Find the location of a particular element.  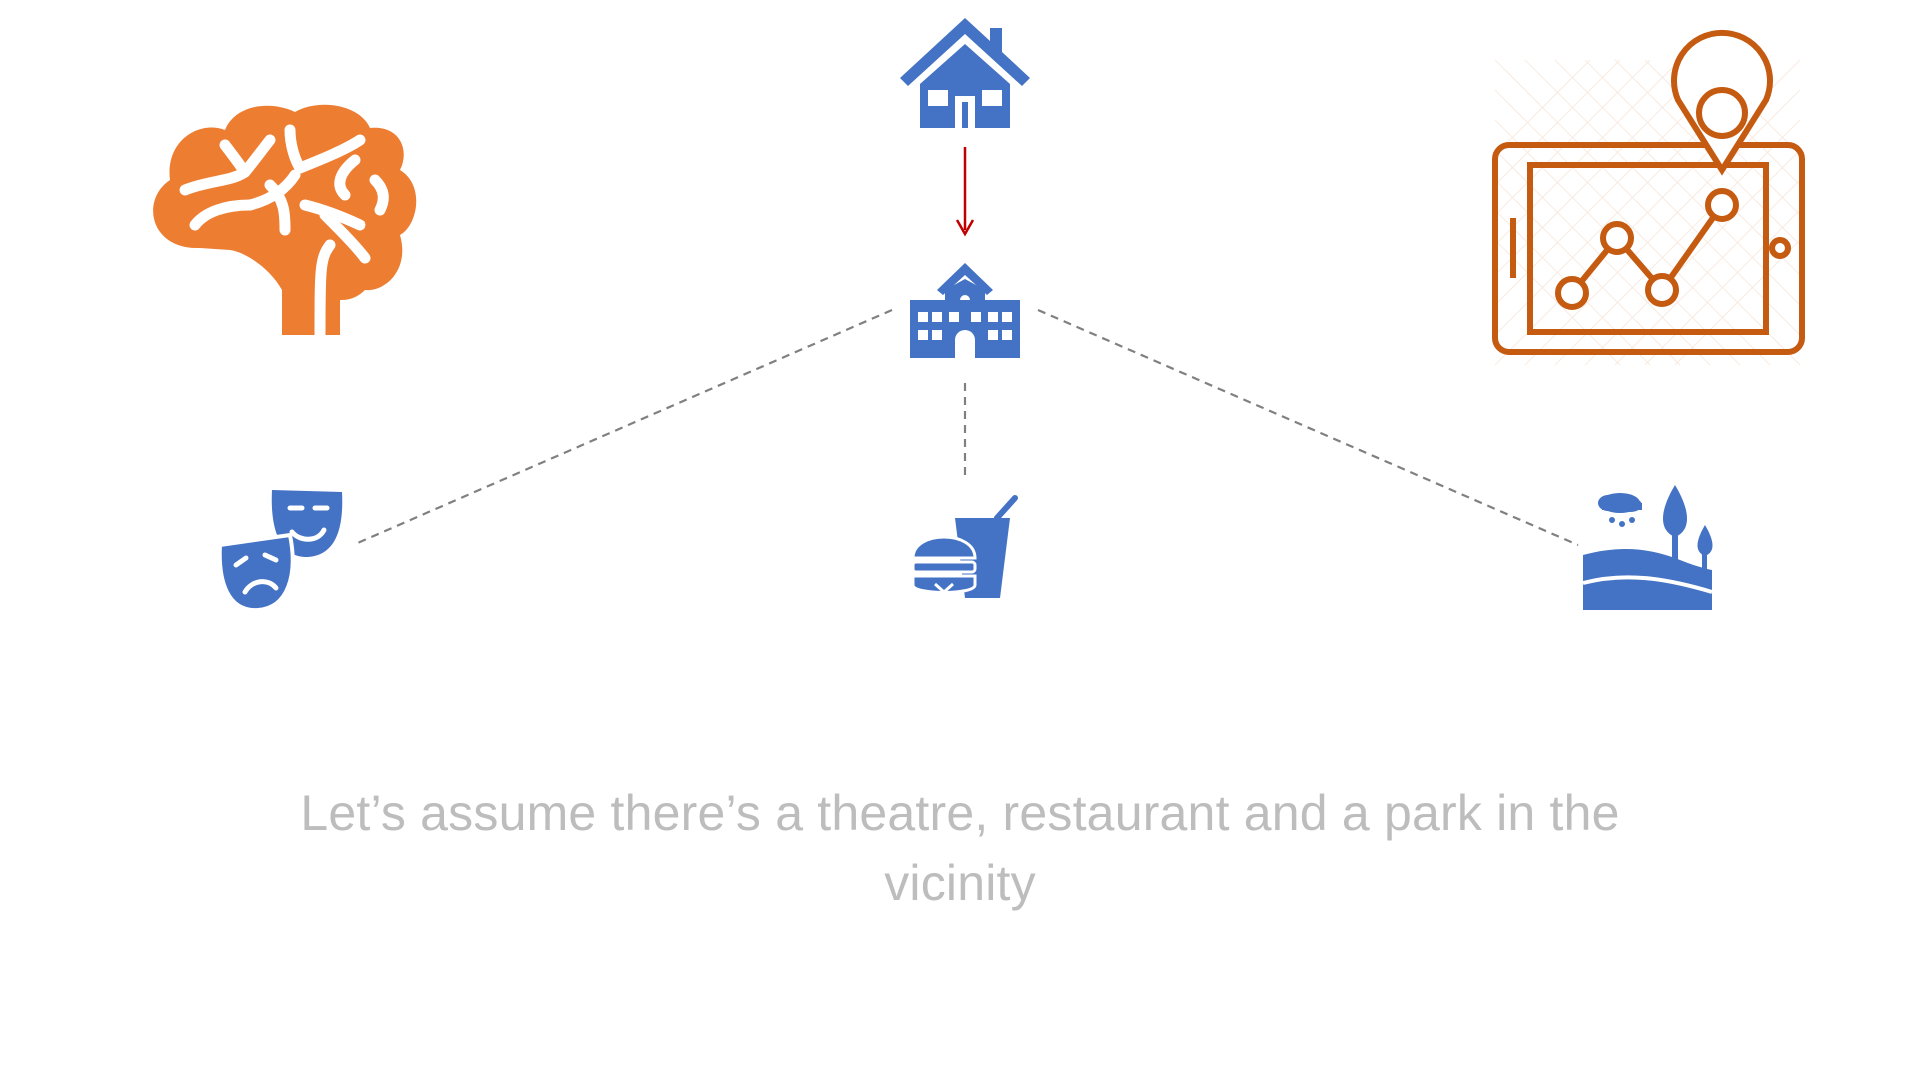

house-icon is located at coordinates (965, 73).